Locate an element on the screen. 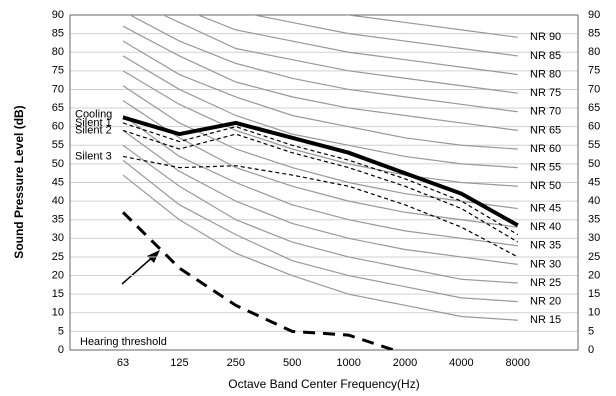 This screenshot has width=616, height=396. series-label: Cooling is located at coordinates (93, 114).